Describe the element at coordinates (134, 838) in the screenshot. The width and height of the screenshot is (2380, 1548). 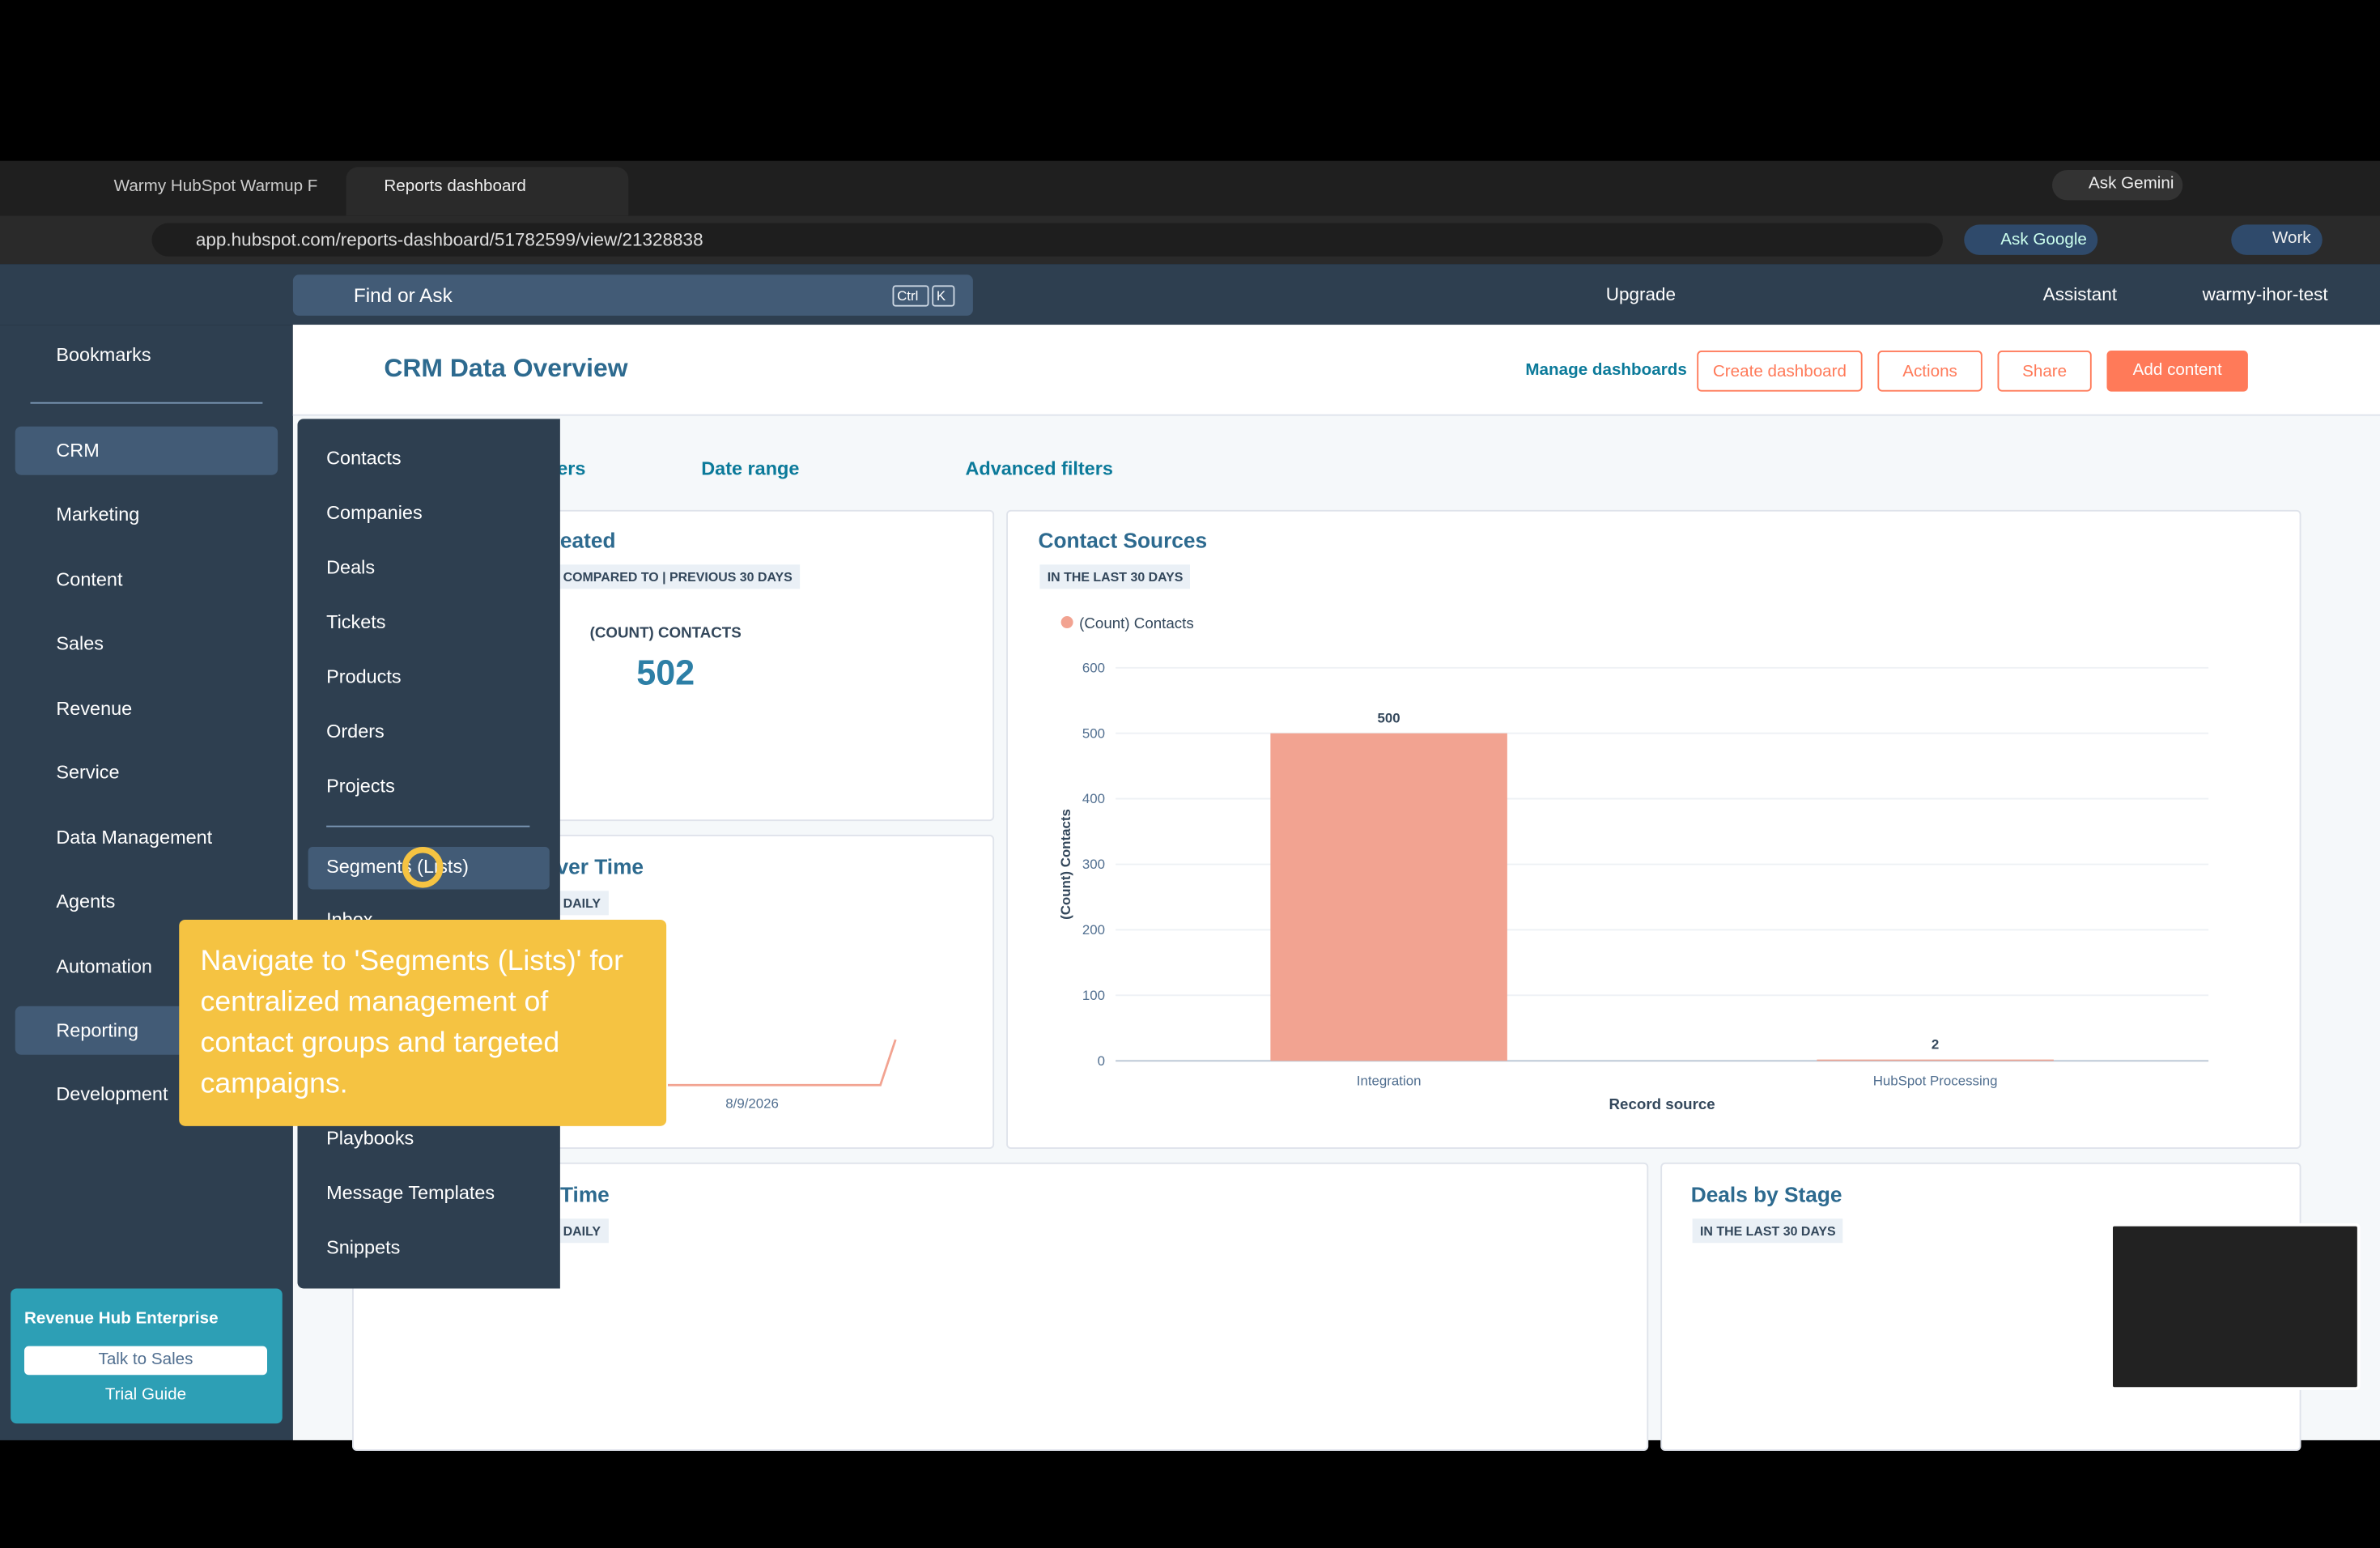
I see `sidebar-item: Data Management` at that location.